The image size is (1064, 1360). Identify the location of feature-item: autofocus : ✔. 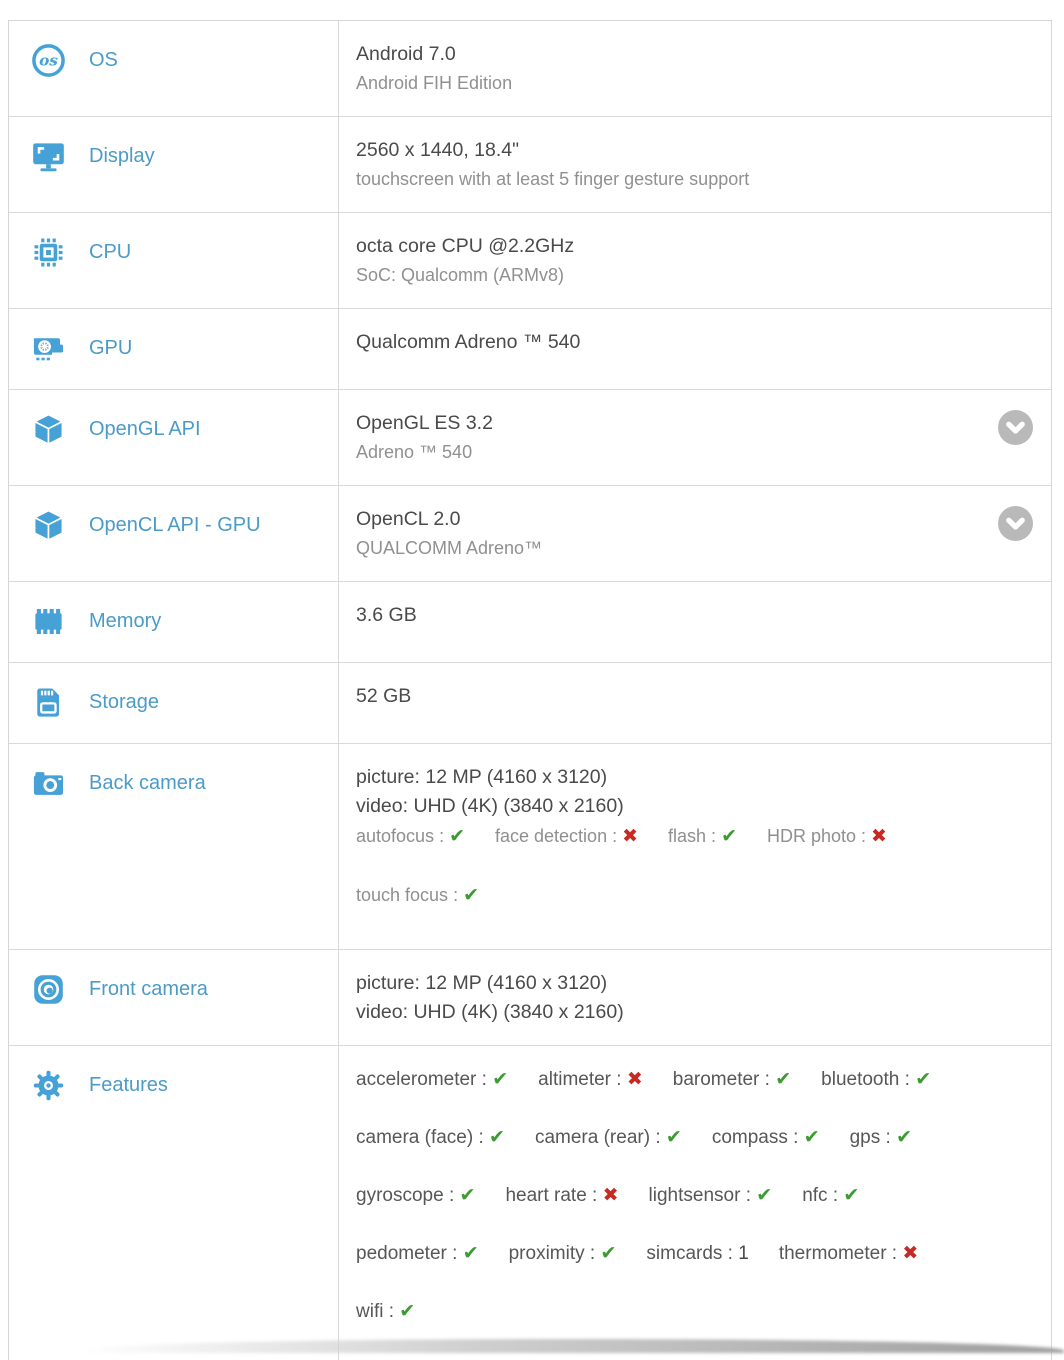
(410, 836).